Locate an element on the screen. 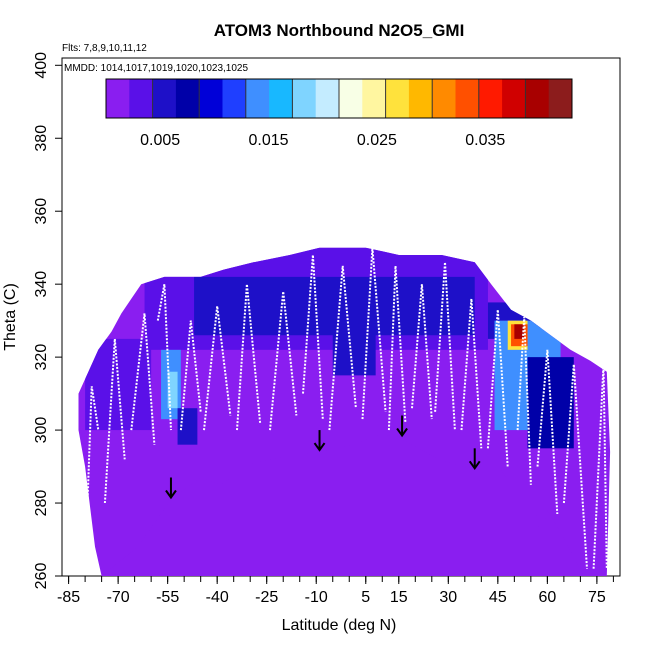  colorbar-frame is located at coordinates (339, 98).